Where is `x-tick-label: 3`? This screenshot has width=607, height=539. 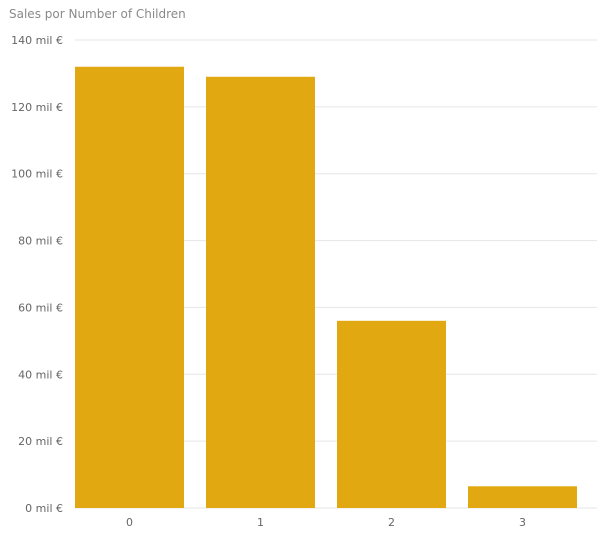 x-tick-label: 3 is located at coordinates (522, 522).